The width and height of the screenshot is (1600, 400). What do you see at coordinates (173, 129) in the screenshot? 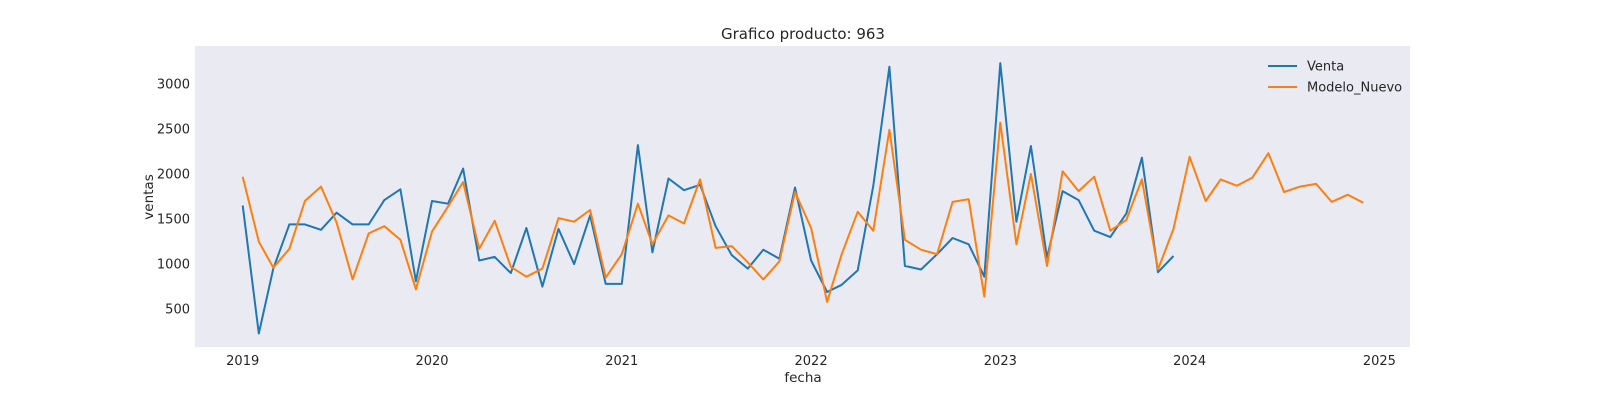
I see `y-tick-label: 2500` at bounding box center [173, 129].